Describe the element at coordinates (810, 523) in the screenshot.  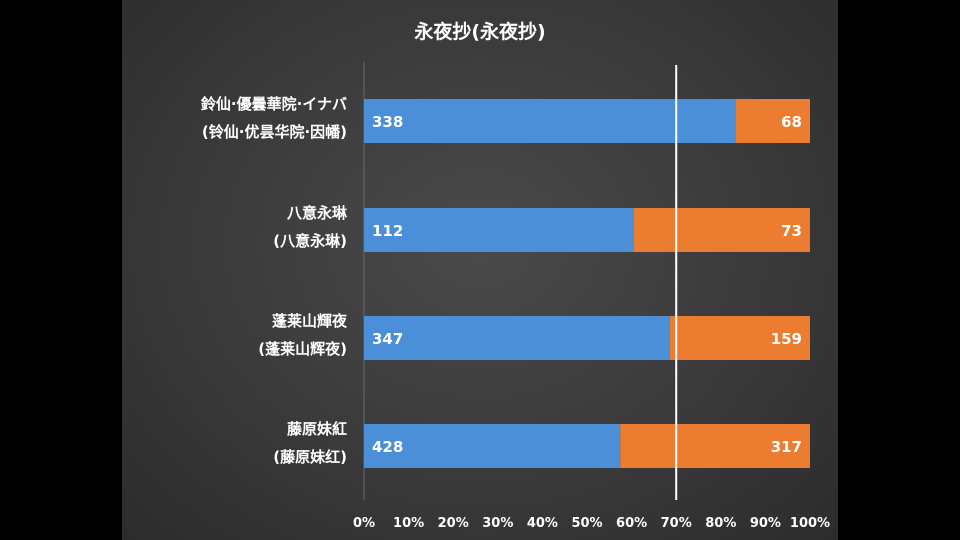
I see `tick-label: 100%` at that location.